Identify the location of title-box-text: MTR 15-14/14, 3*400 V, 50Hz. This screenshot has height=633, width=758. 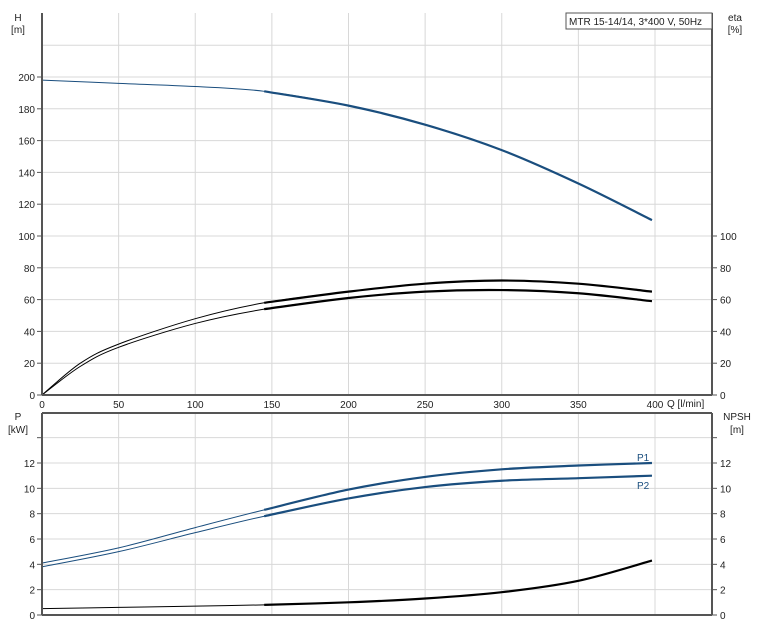
(635, 22).